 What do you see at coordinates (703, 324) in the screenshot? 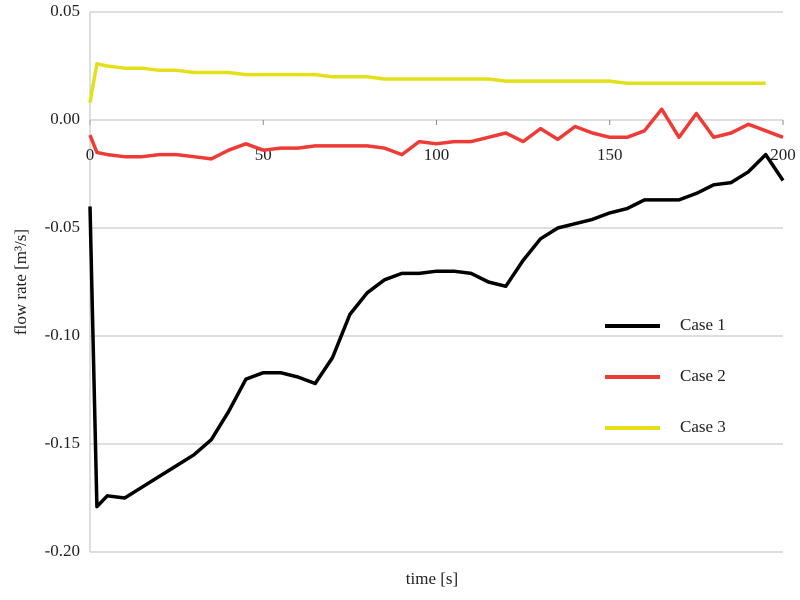
I see `legend-label: Case 1` at bounding box center [703, 324].